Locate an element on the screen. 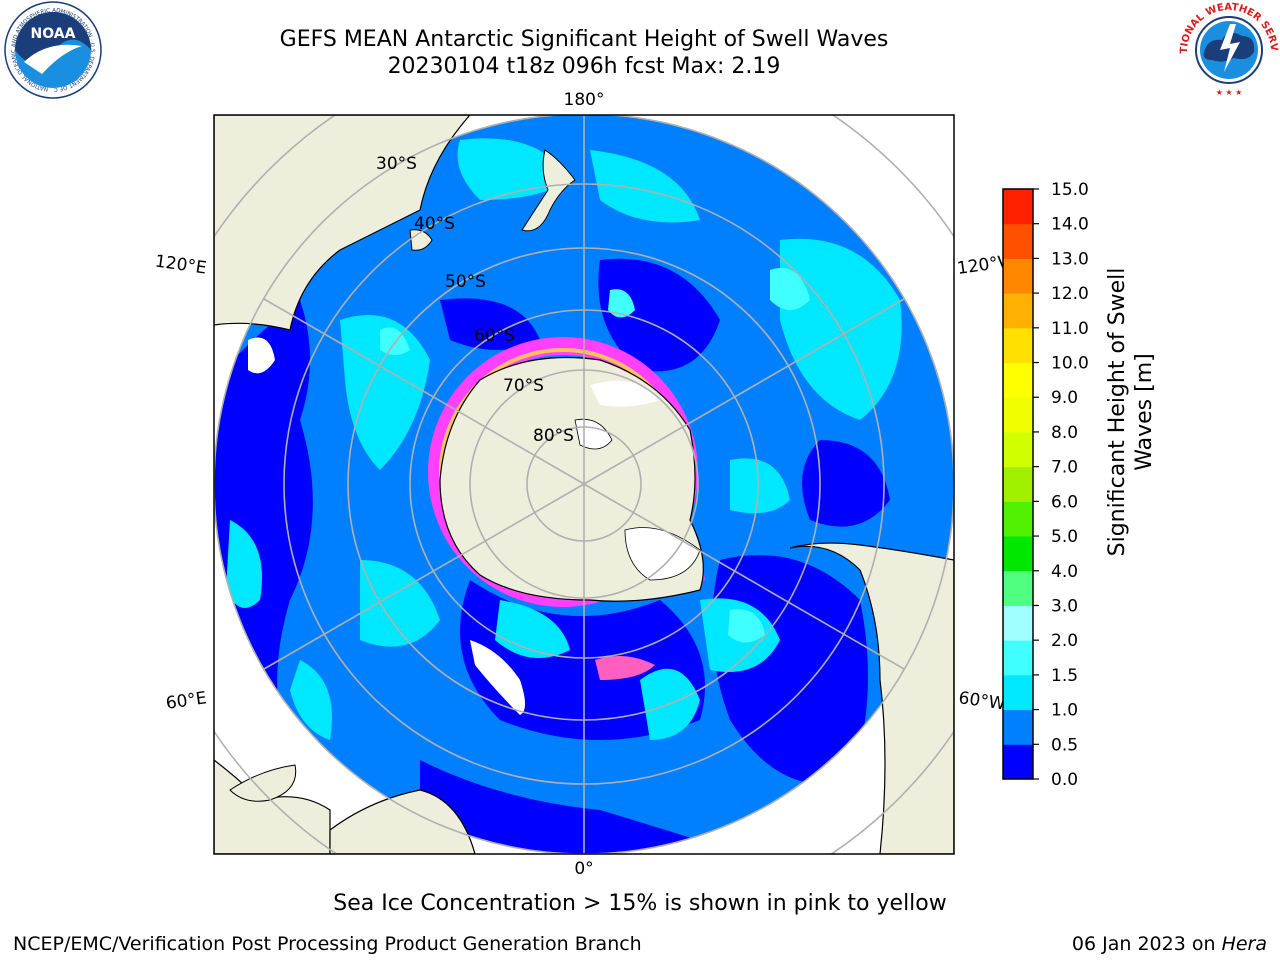 This screenshot has height=960, width=1280. chart-subtitle: 20230104 t18z 096h fcst Max: 2.19 is located at coordinates (584, 66).